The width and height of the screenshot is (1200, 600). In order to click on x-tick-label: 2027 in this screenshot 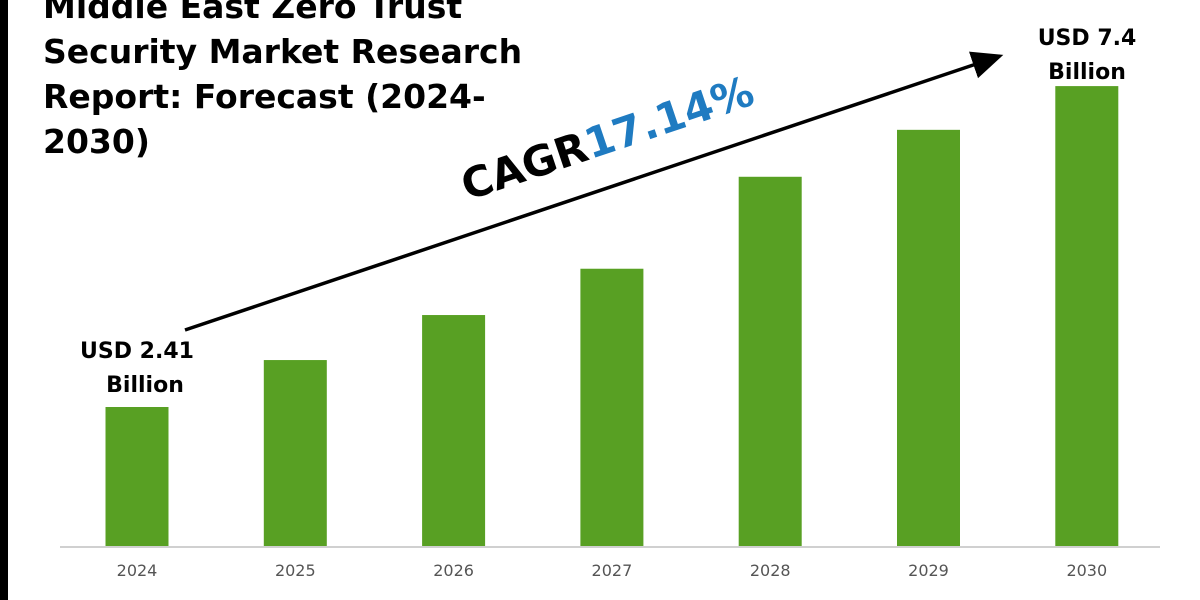, I will do `click(612, 570)`.